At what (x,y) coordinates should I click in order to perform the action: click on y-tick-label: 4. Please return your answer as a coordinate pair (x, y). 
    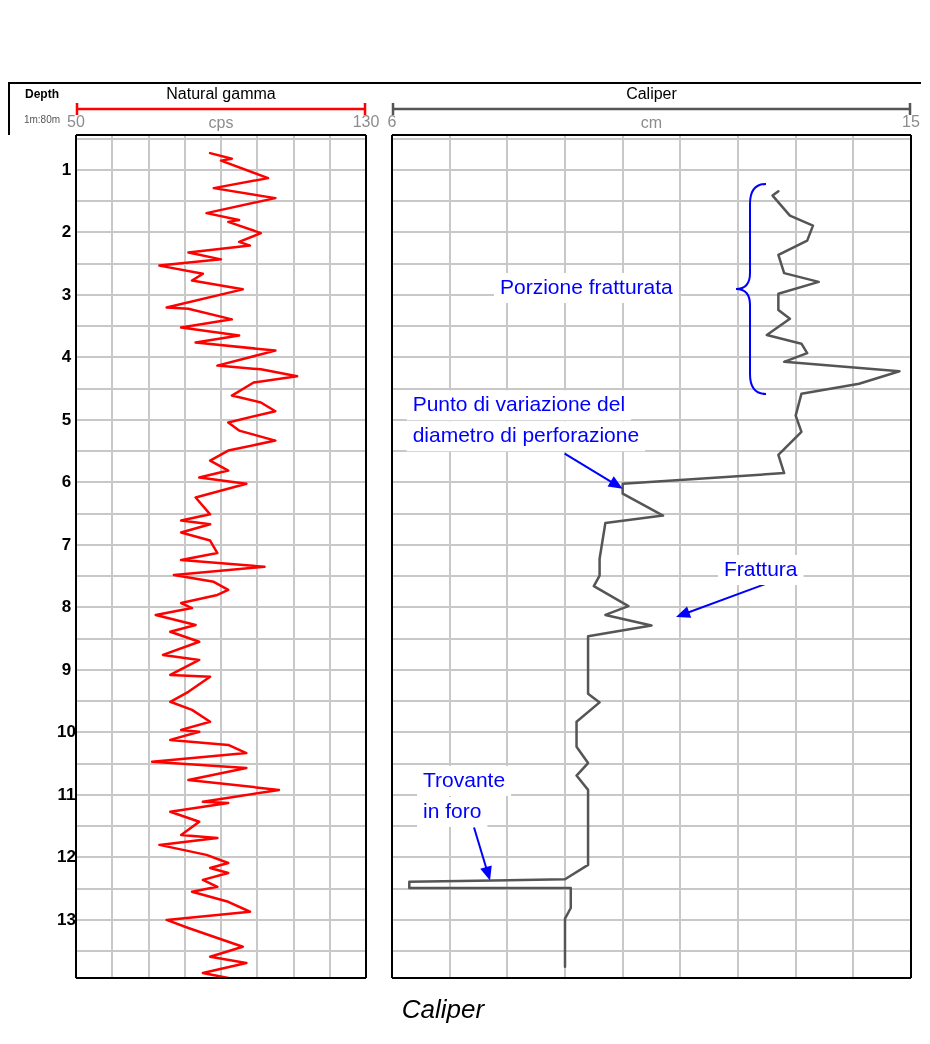
    Looking at the image, I should click on (66, 357).